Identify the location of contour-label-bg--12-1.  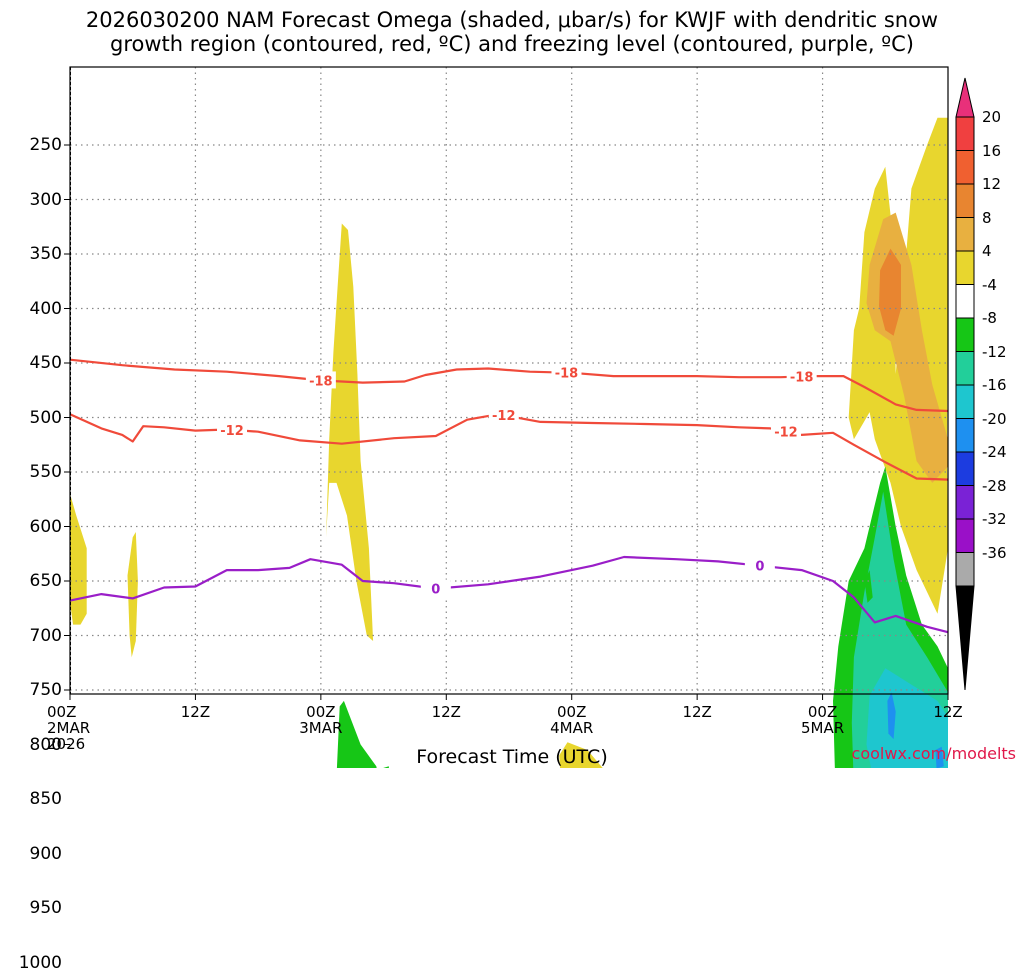
(503, 415).